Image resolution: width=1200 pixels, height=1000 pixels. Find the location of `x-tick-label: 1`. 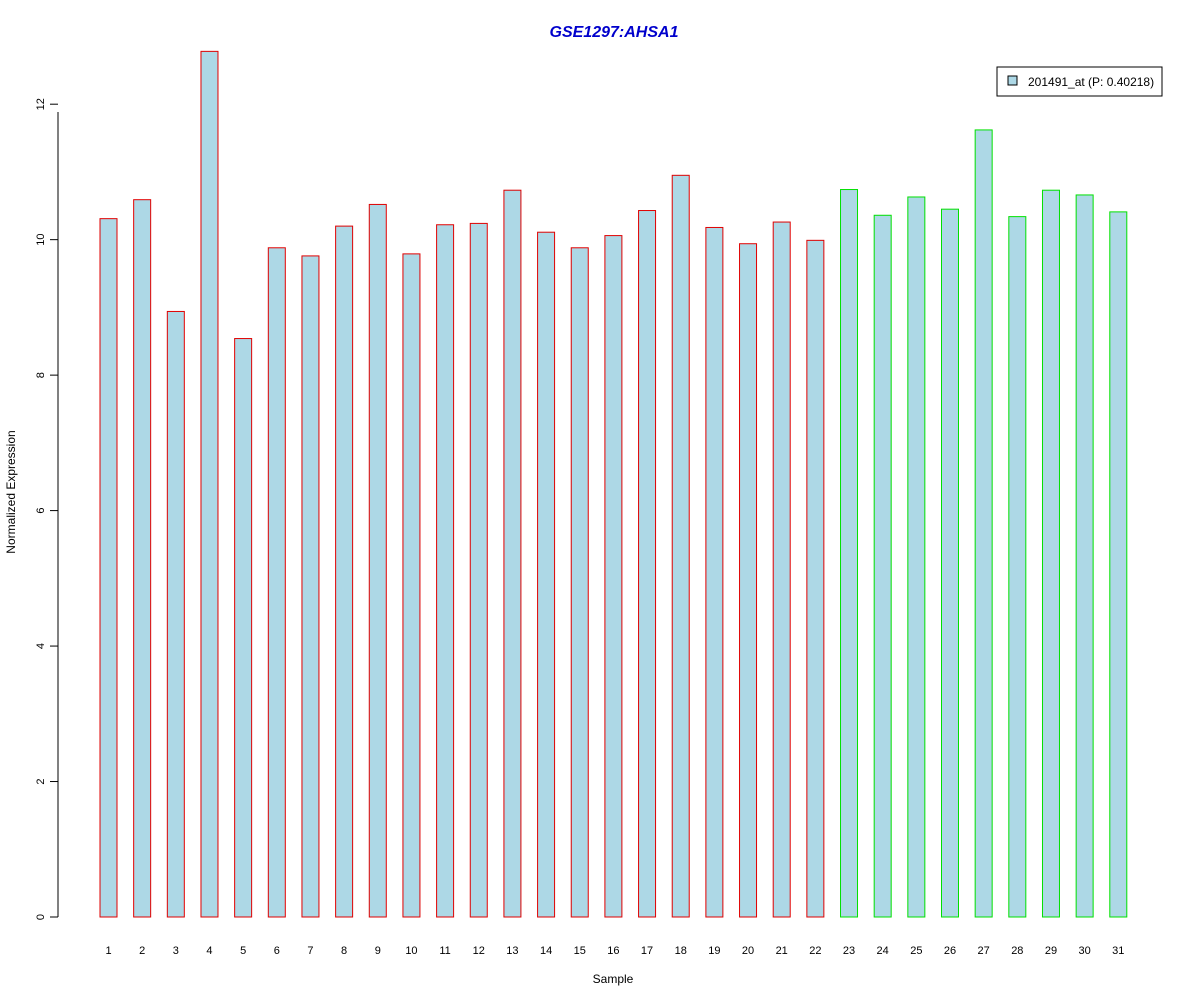

x-tick-label: 1 is located at coordinates (108, 951).